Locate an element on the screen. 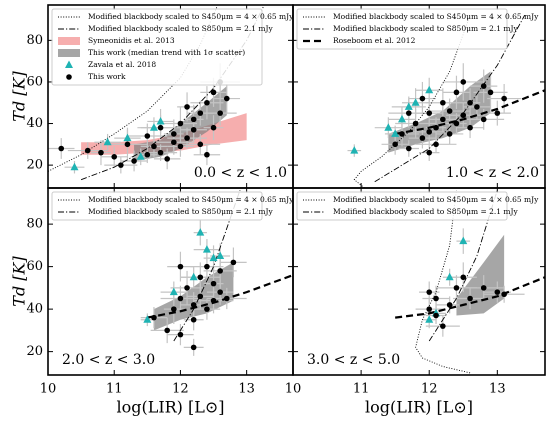  legend-label: This work is located at coordinates (107, 76).